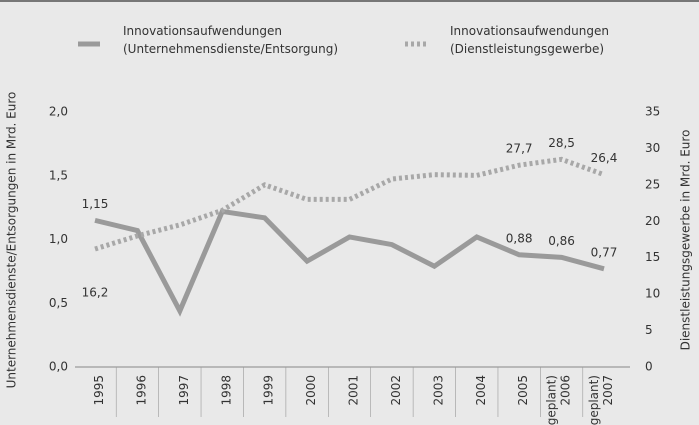 This screenshot has width=699, height=425. What do you see at coordinates (95, 292) in the screenshot?
I see `data-label: 16,2` at bounding box center [95, 292].